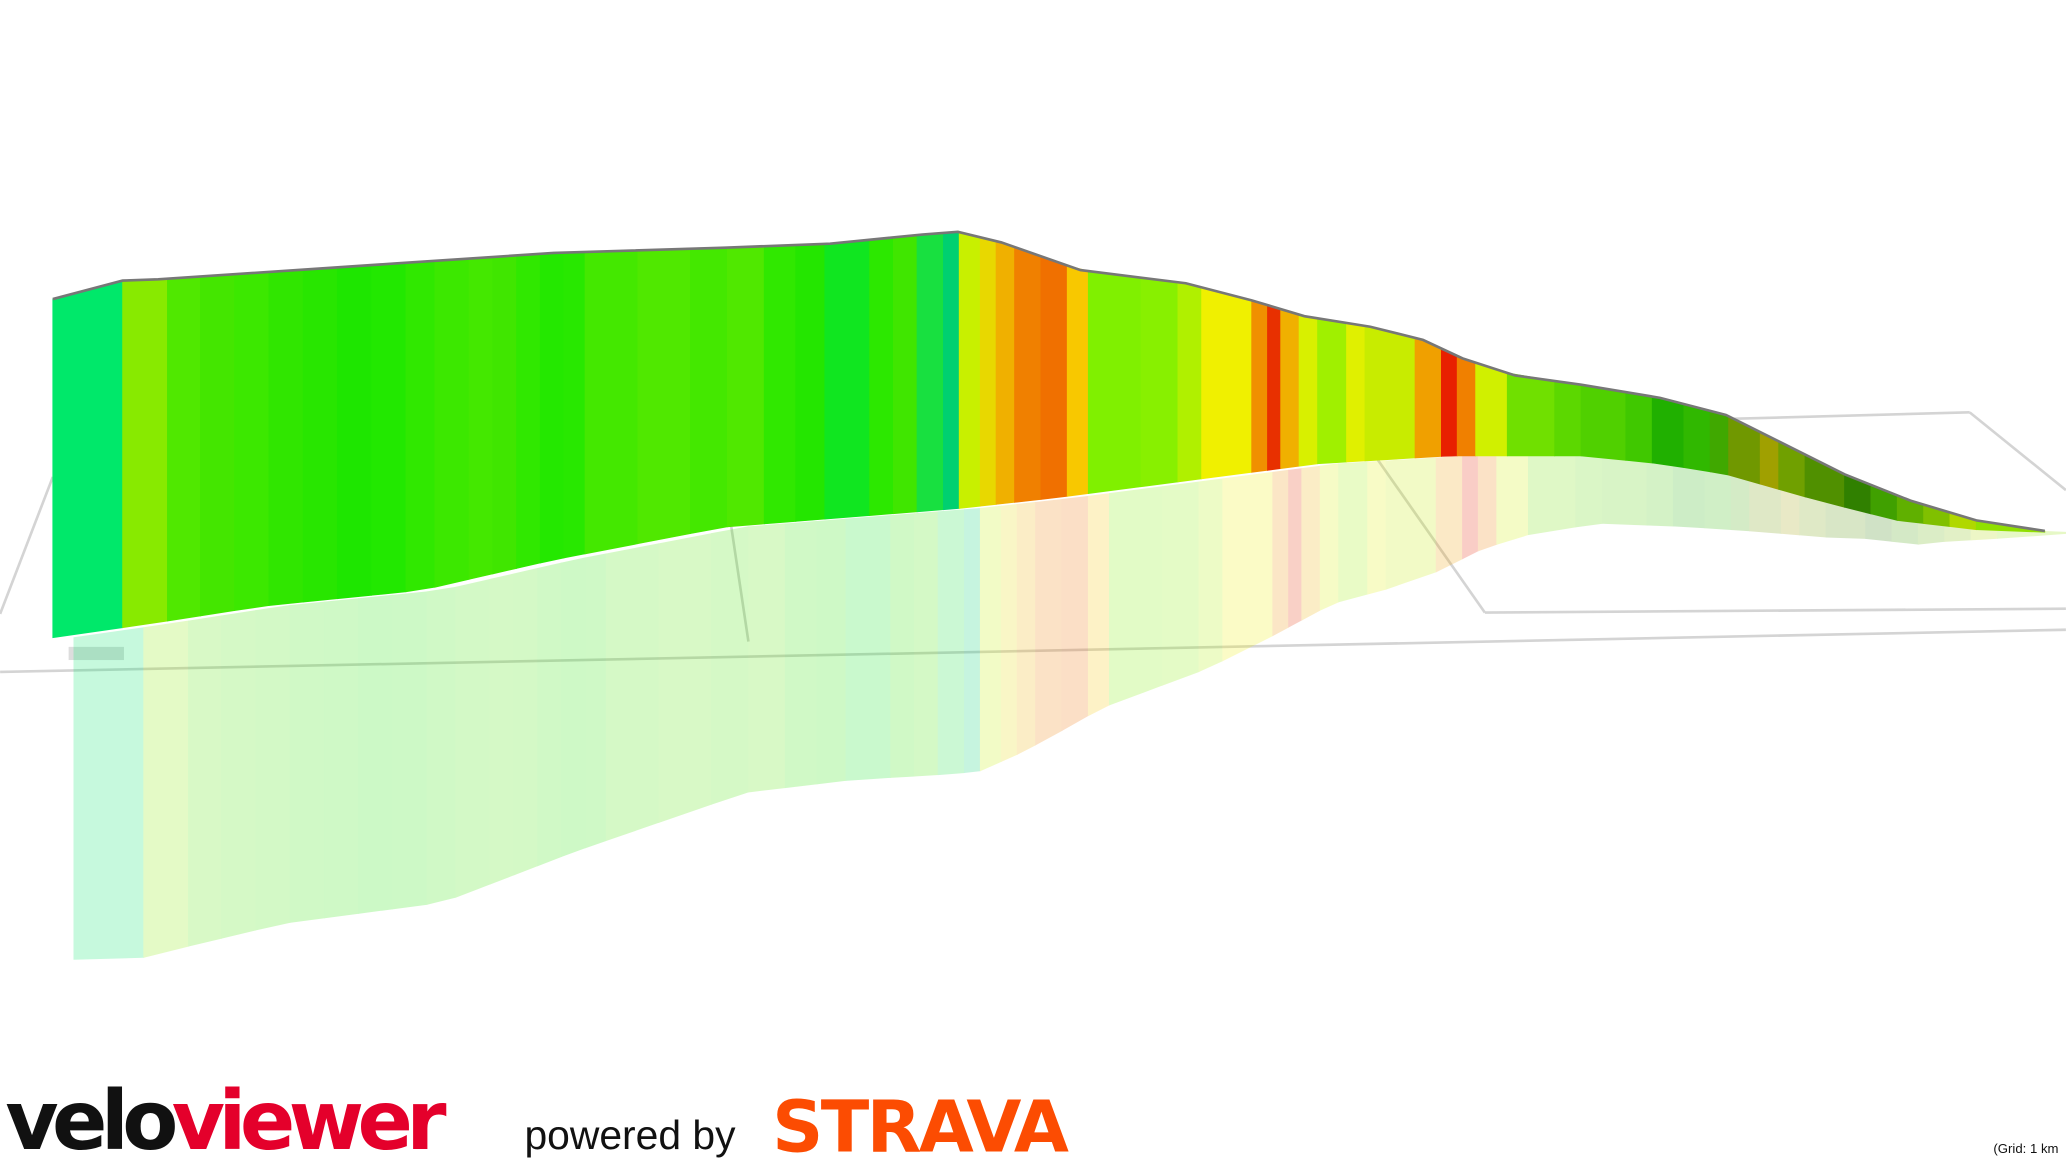 The height and width of the screenshot is (1162, 2066). What do you see at coordinates (90, 1118) in the screenshot?
I see `logo-velo: velo` at bounding box center [90, 1118].